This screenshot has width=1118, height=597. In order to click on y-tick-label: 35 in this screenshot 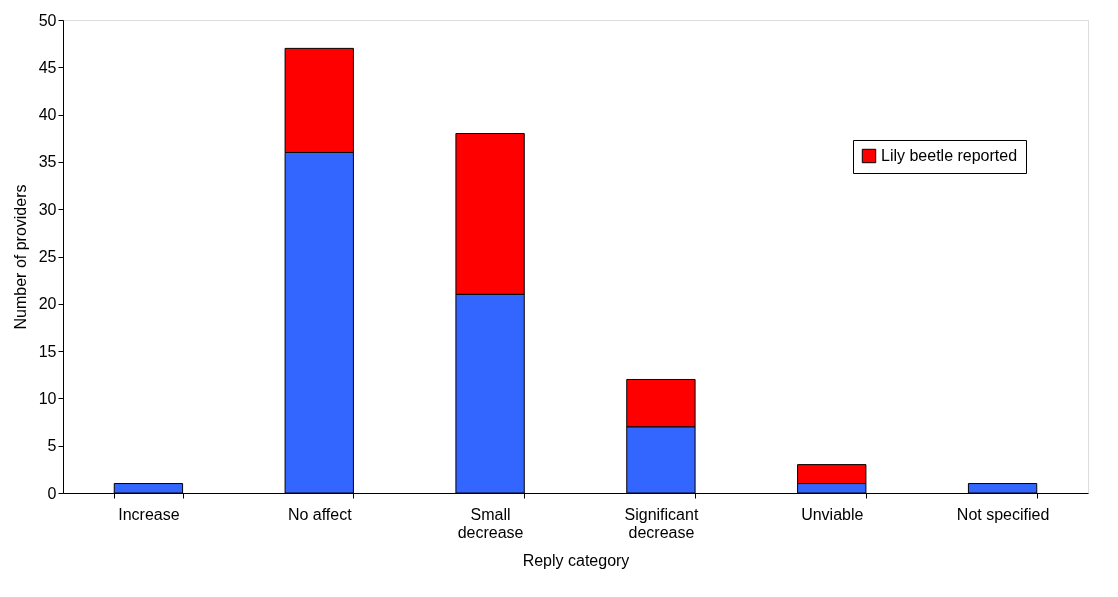, I will do `click(47, 162)`.